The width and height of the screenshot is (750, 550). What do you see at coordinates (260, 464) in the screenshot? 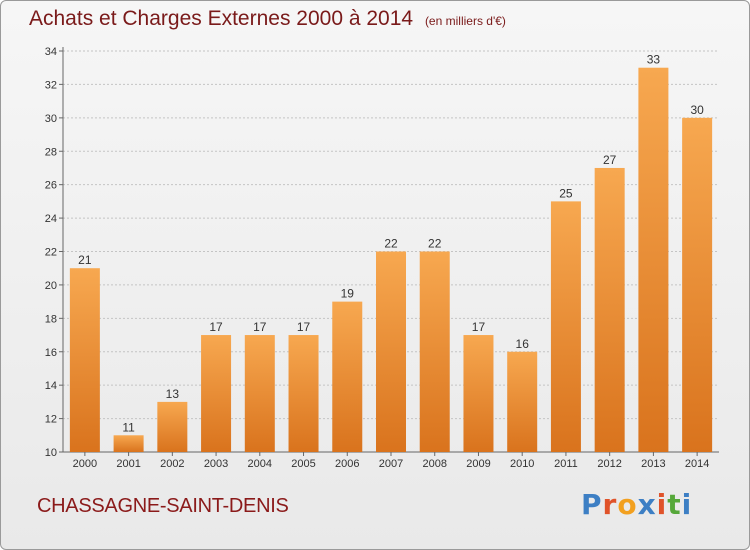
I see `x-tick-label: 2004` at bounding box center [260, 464].